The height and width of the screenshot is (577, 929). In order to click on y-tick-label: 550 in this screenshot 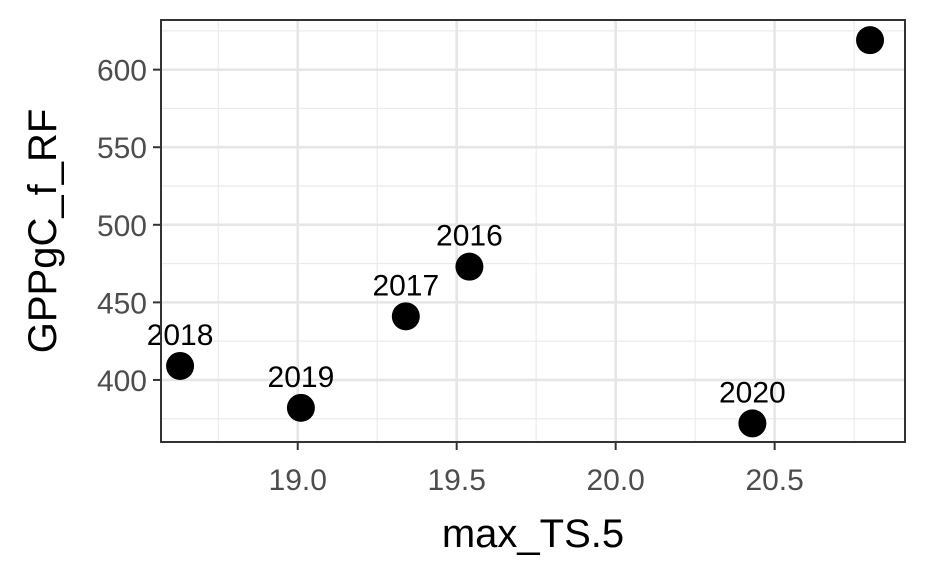, I will do `click(122, 148)`.